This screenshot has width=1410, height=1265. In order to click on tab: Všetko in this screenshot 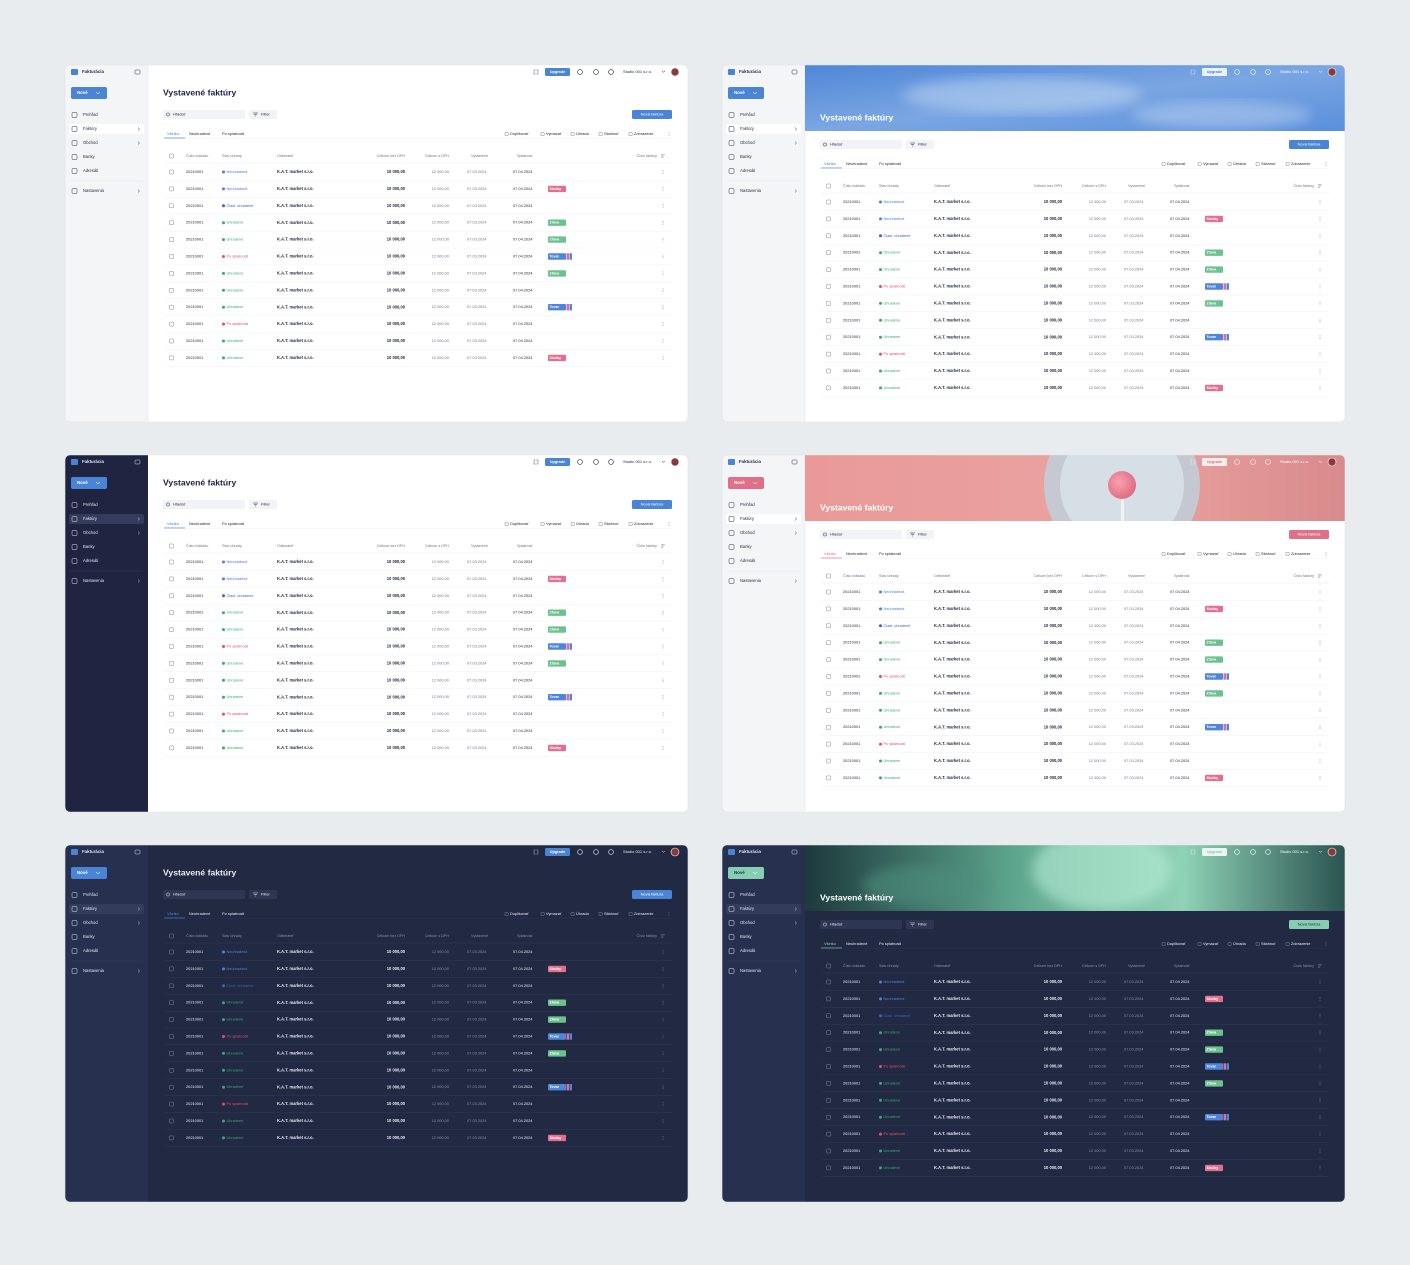, I will do `click(173, 133)`.